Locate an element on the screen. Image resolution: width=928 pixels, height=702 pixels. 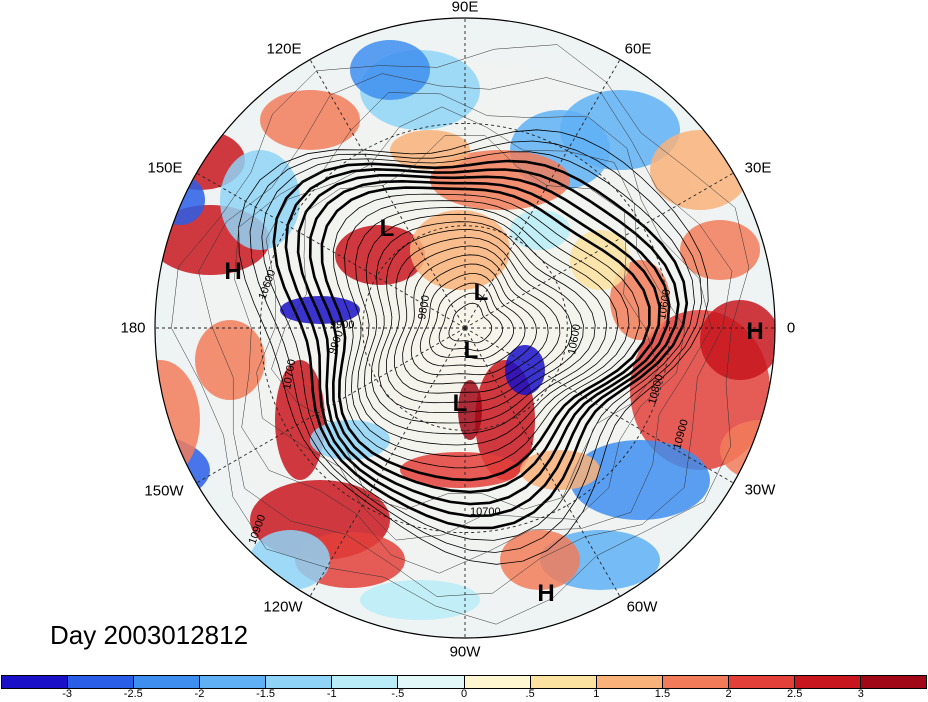
colorbar-tick-label: 0 is located at coordinates (464, 694).